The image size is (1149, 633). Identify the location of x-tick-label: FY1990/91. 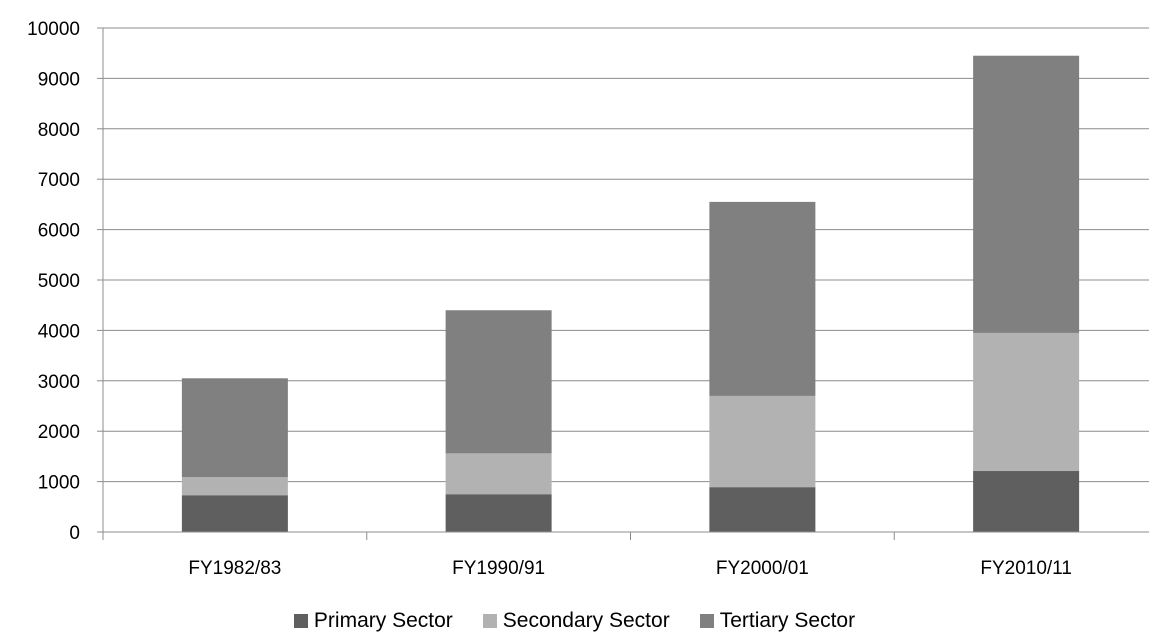
(498, 568).